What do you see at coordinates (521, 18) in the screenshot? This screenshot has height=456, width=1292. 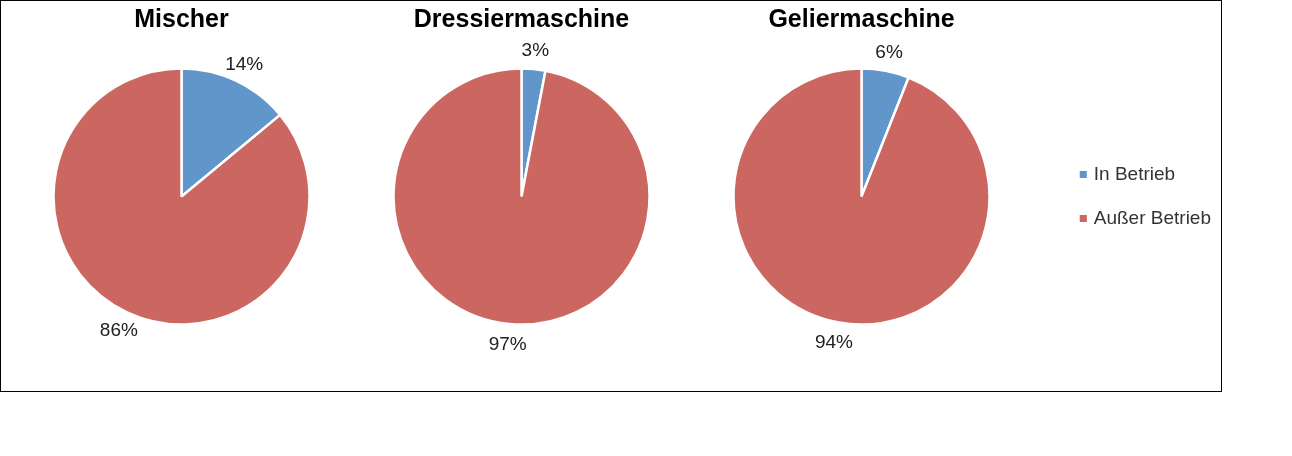 I see `chart-title: Dressiermaschine` at bounding box center [521, 18].